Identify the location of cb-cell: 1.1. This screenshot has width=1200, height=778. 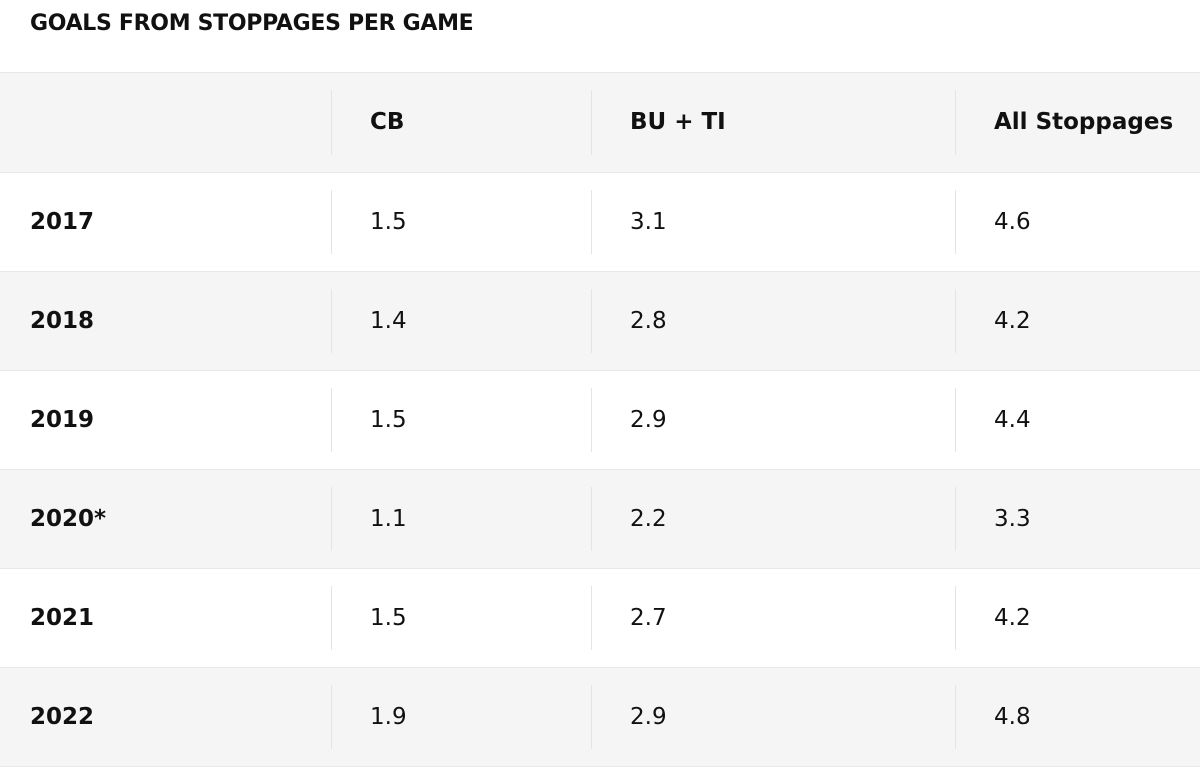
(388, 518).